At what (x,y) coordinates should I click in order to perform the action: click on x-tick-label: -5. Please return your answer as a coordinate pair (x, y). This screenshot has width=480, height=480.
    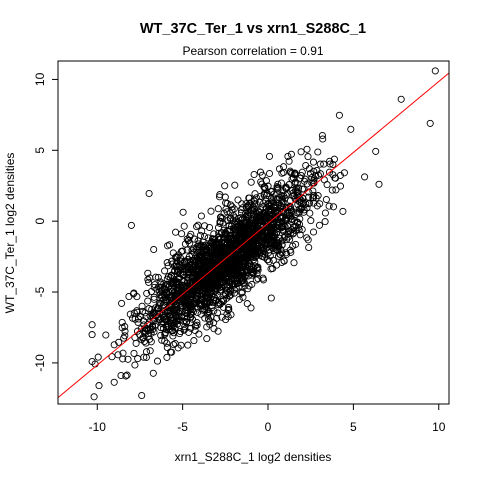
    Looking at the image, I should click on (182, 427).